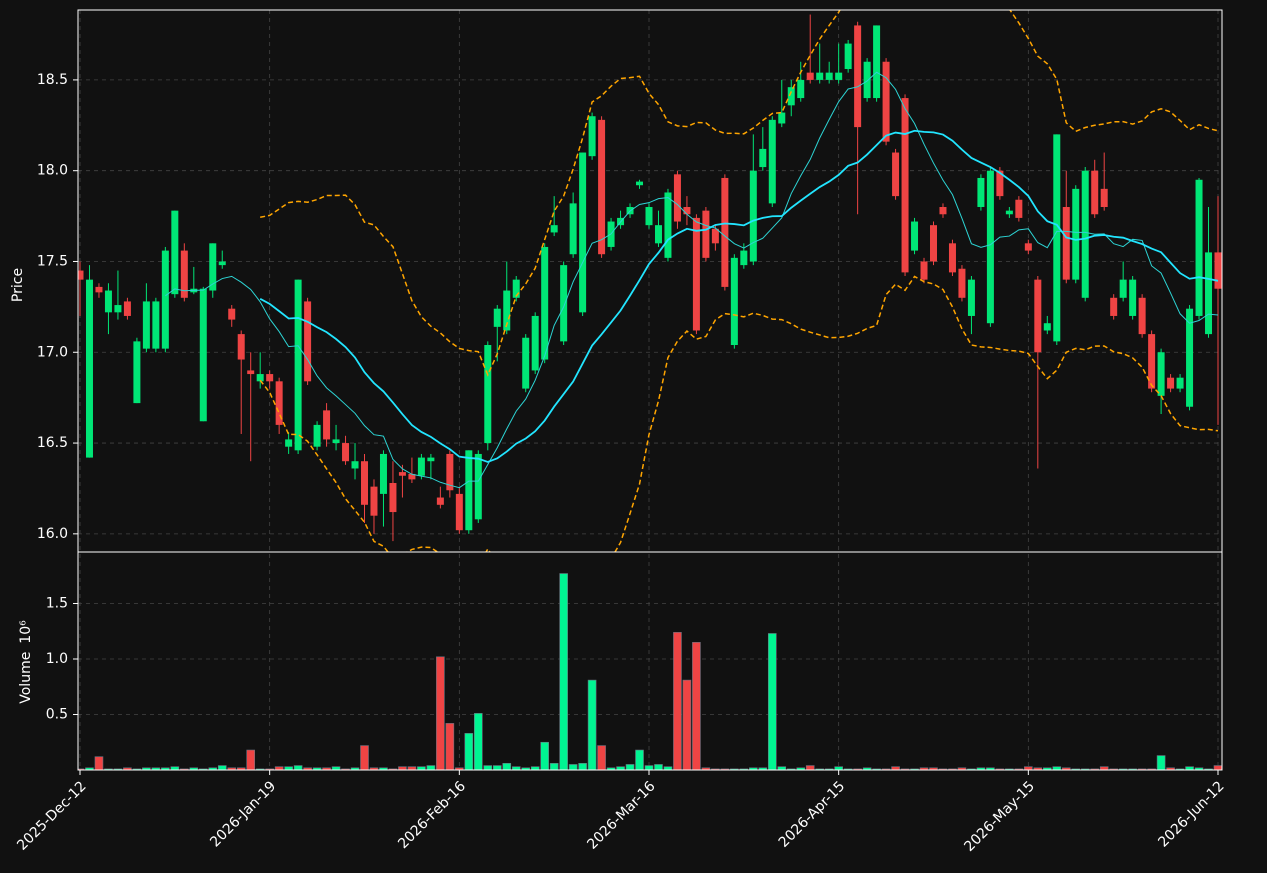 Image resolution: width=1267 pixels, height=873 pixels. What do you see at coordinates (26, 632) in the screenshot?
I see `volume-scale: 10⁶` at bounding box center [26, 632].